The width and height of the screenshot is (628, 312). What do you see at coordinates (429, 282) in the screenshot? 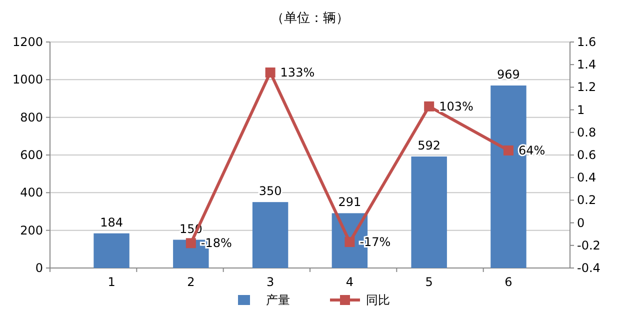
I see `x-tick-label: 5` at bounding box center [429, 282].